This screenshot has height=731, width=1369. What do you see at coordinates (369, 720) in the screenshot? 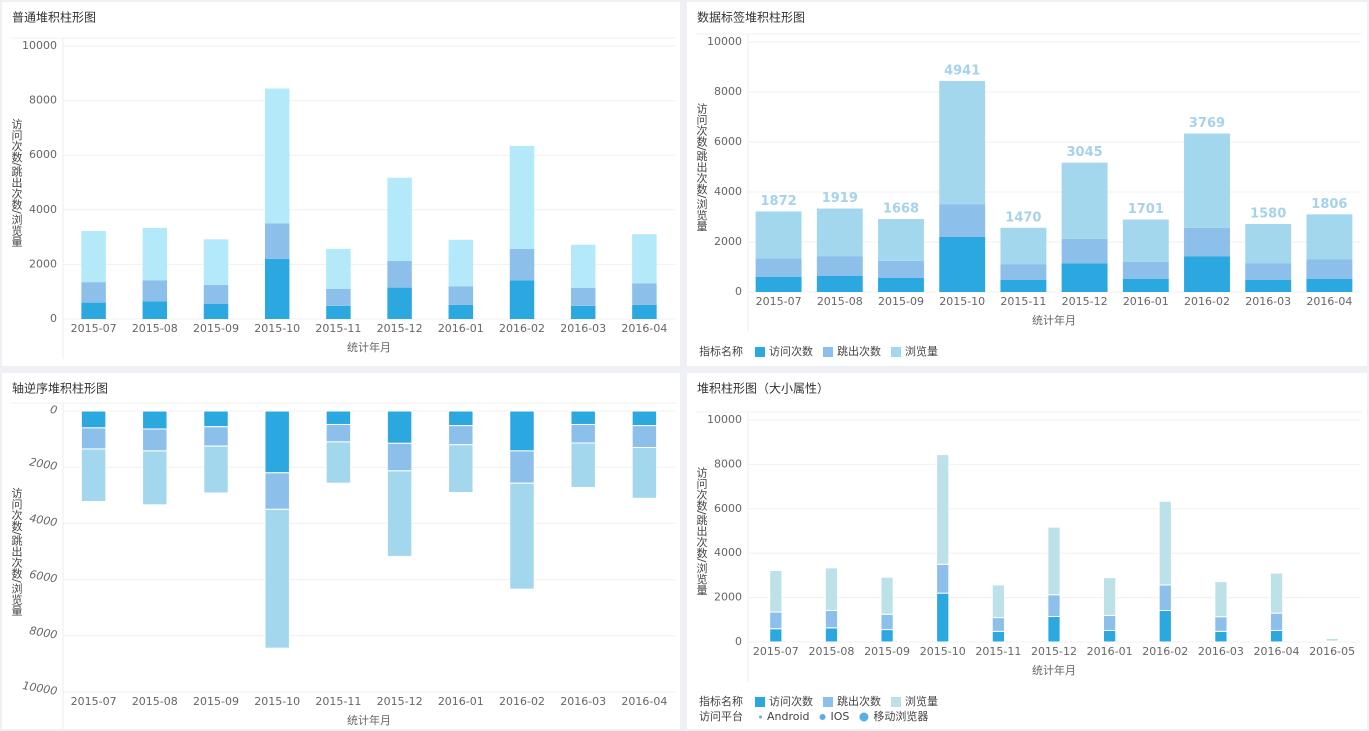
I see `x-axis-title: 统计年月` at bounding box center [369, 720].